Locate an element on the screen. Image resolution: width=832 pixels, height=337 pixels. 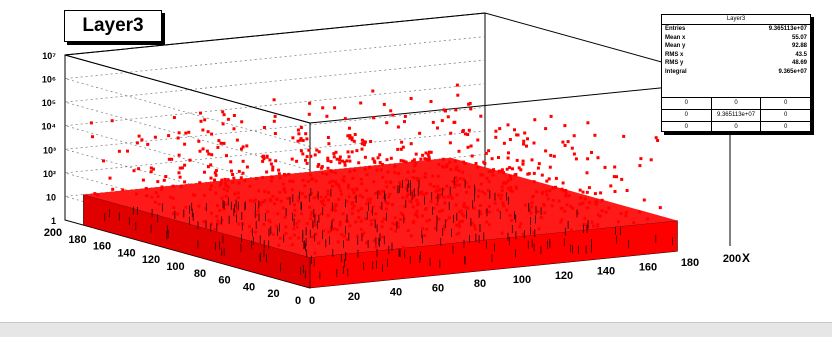
y-tick-label: 140 is located at coordinates (126, 253).